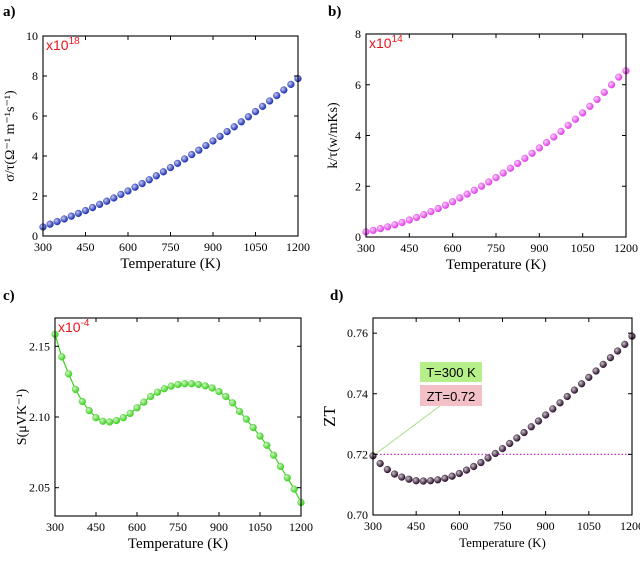 Image resolution: width=640 pixels, height=566 pixels. Describe the element at coordinates (39, 488) in the screenshot. I see `y-tick-label: 2.05` at that location.